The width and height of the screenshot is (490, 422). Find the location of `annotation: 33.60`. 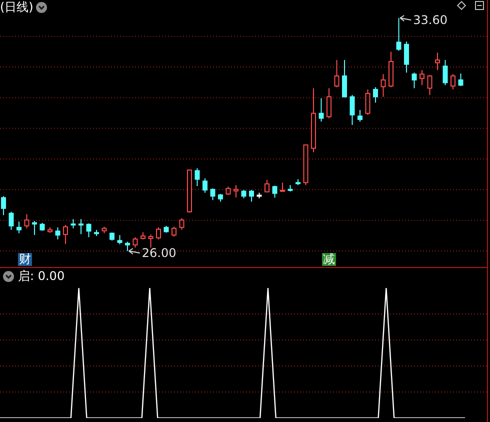

annotation: 33.60 is located at coordinates (430, 20).